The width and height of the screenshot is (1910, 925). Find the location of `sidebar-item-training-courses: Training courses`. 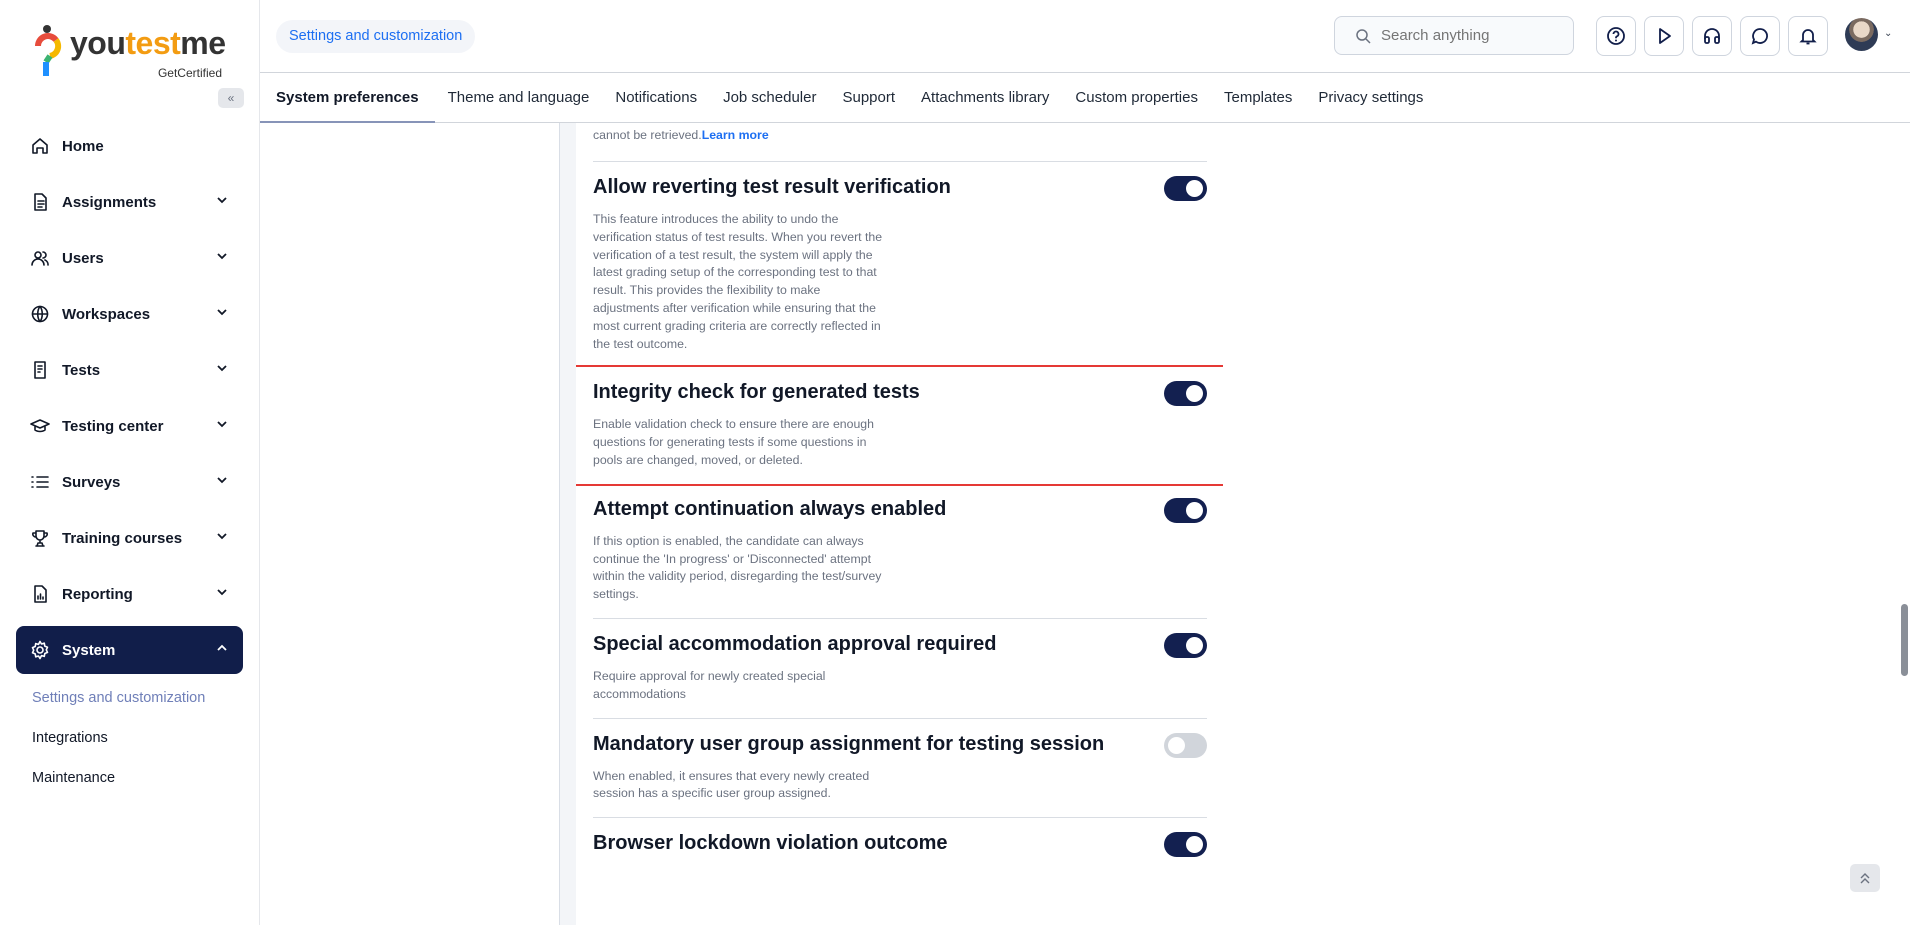

sidebar-item-training-courses: Training courses is located at coordinates (129, 538).